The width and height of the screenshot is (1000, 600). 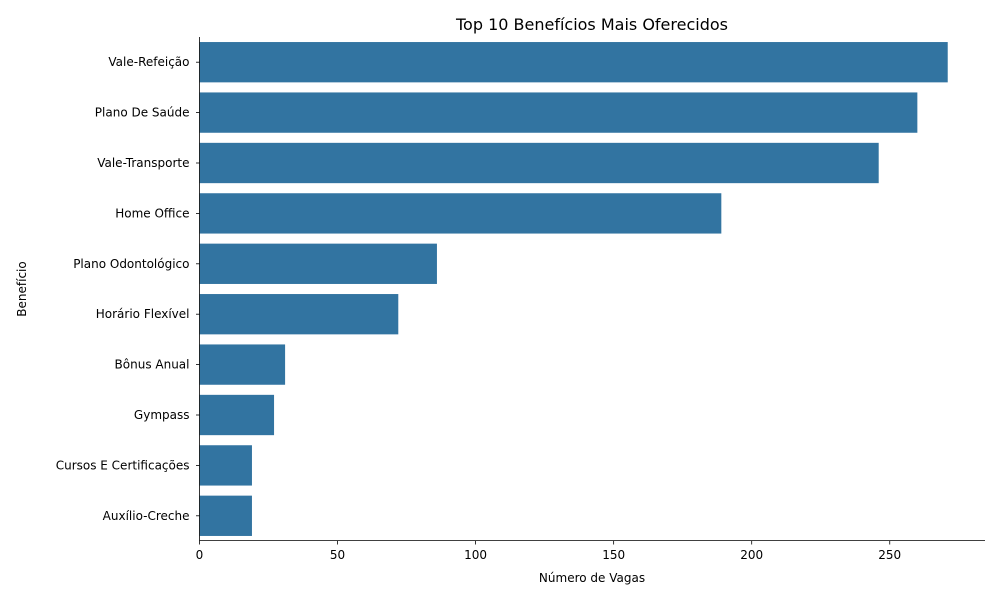 I want to click on y-tick-label: Gympass, so click(x=162, y=415).